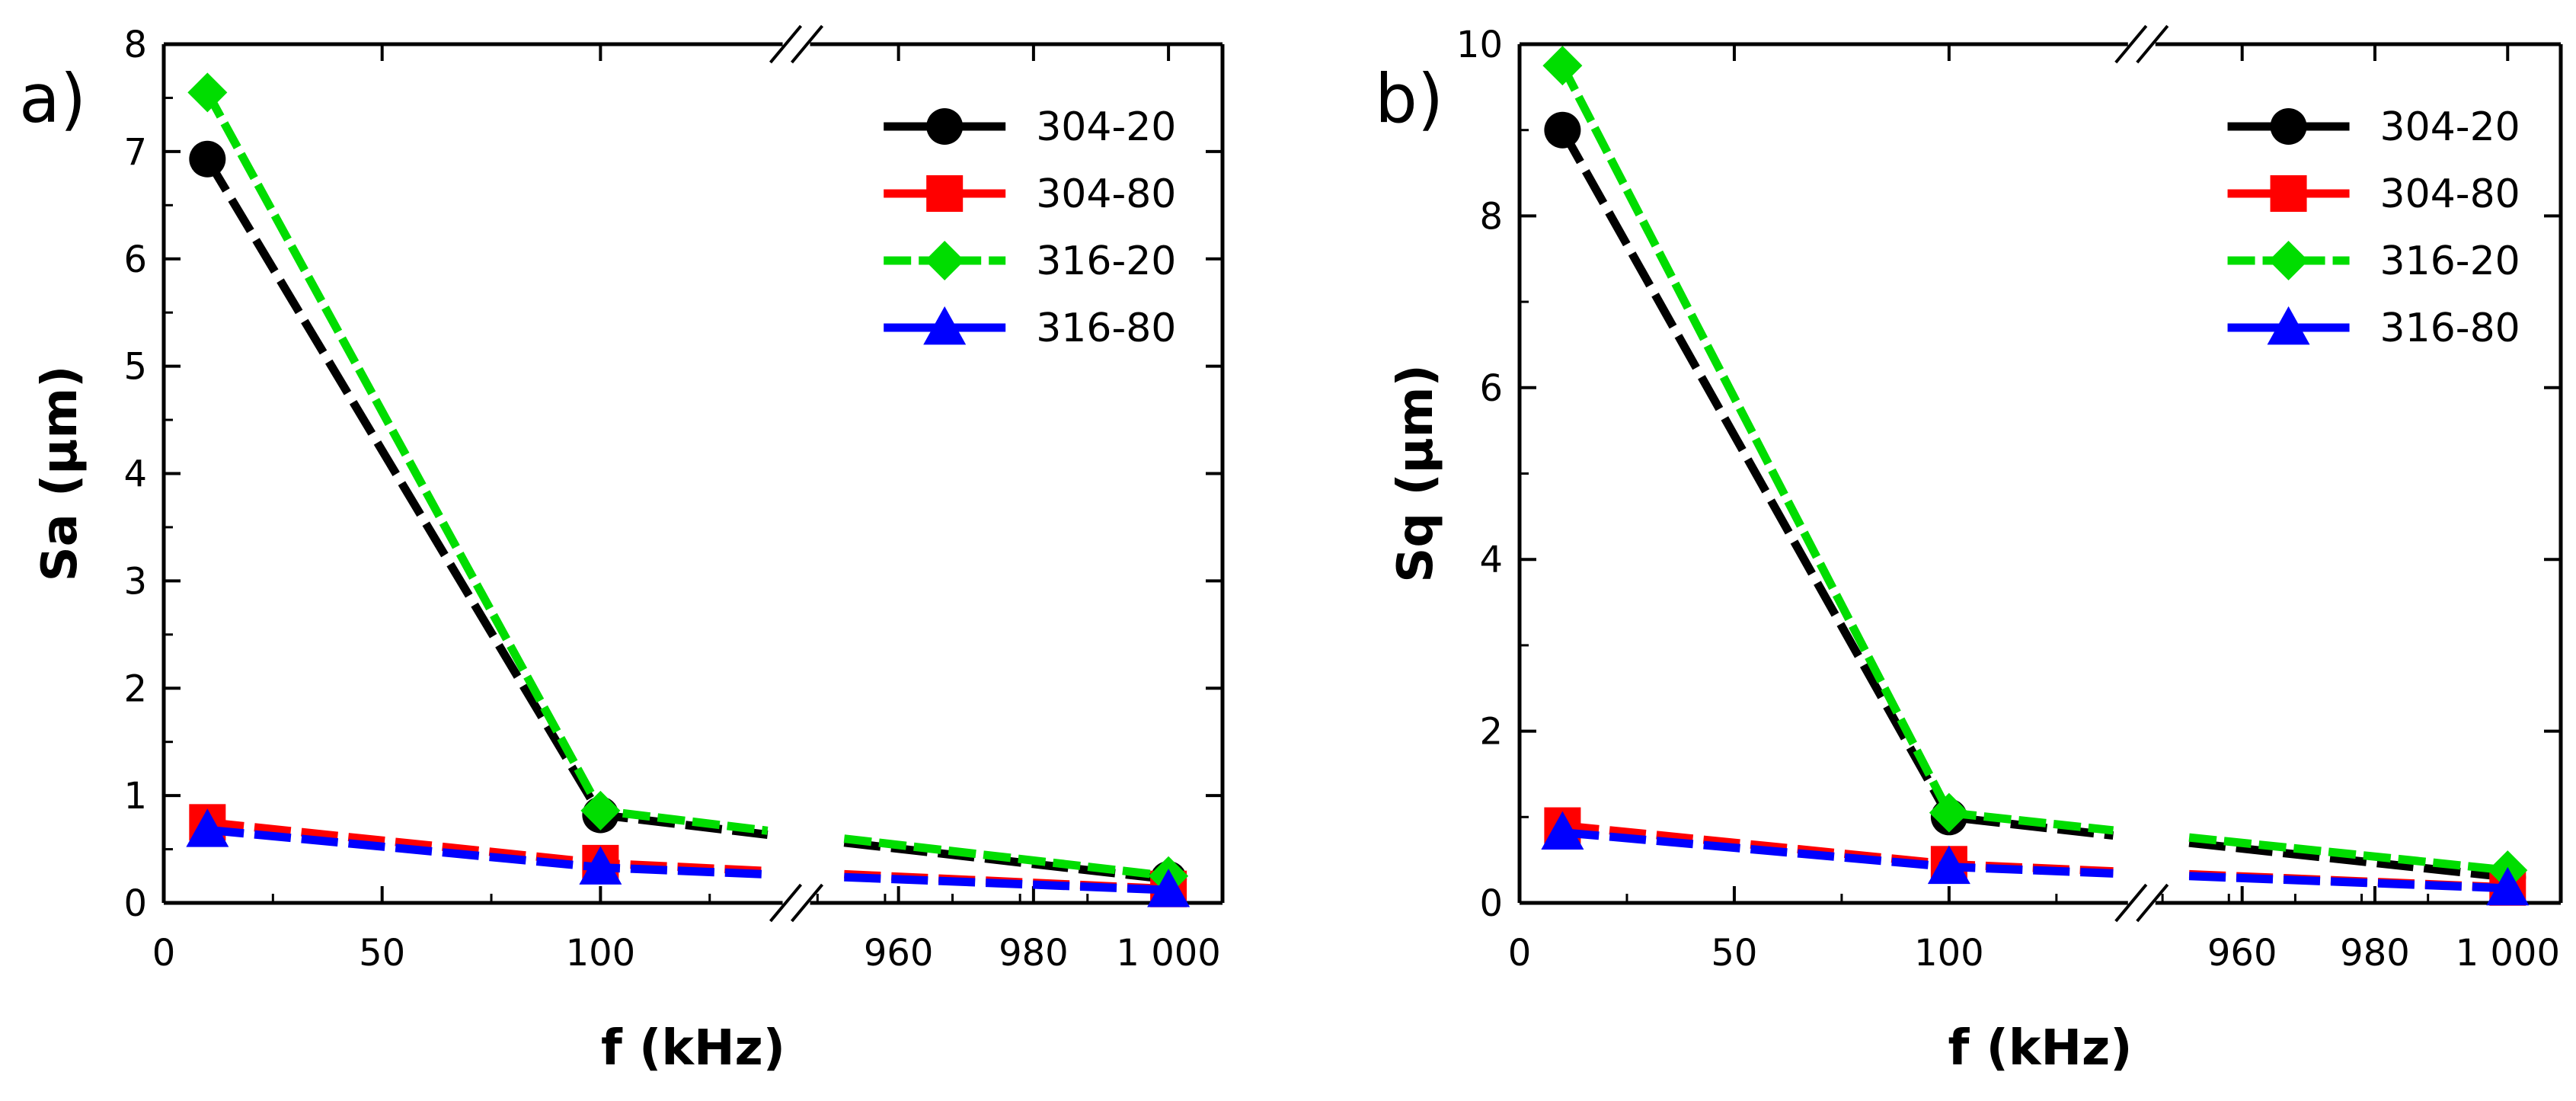 The image size is (2576, 1101). I want to click on y-tick-label: 10, so click(1480, 45).